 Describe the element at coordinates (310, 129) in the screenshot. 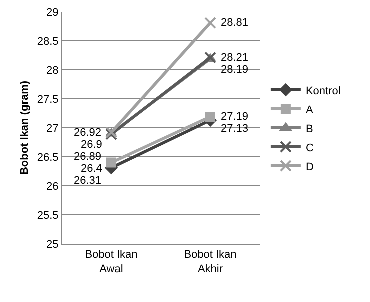

I see `legend-label: B` at that location.